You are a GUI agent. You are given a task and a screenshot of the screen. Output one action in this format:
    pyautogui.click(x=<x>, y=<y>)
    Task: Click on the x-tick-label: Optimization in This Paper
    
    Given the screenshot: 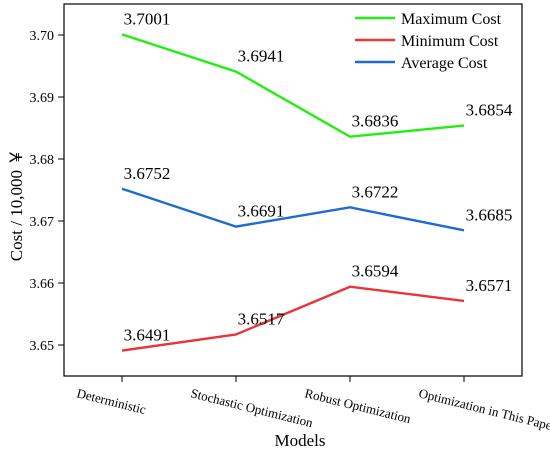 What is the action you would take?
    pyautogui.click(x=483, y=409)
    